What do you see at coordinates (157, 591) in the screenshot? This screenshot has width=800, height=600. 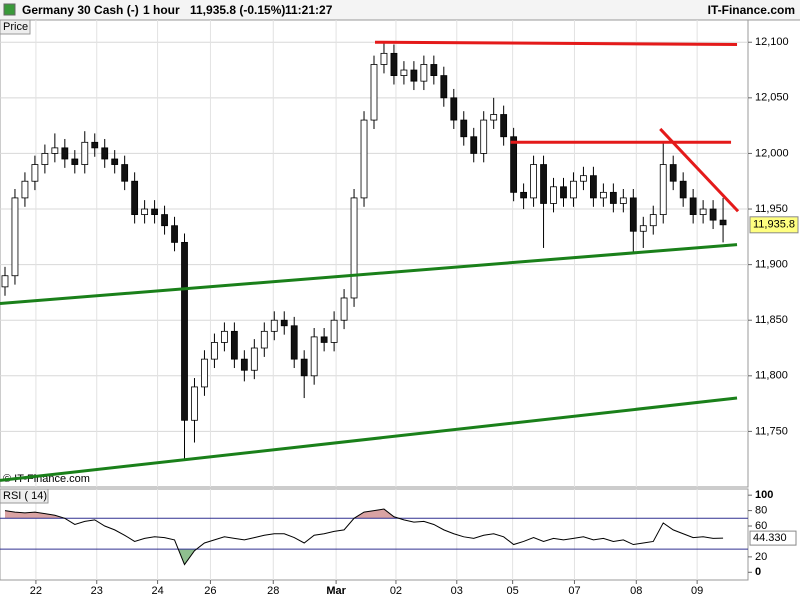 I see `x-tick-label: 24` at bounding box center [157, 591].